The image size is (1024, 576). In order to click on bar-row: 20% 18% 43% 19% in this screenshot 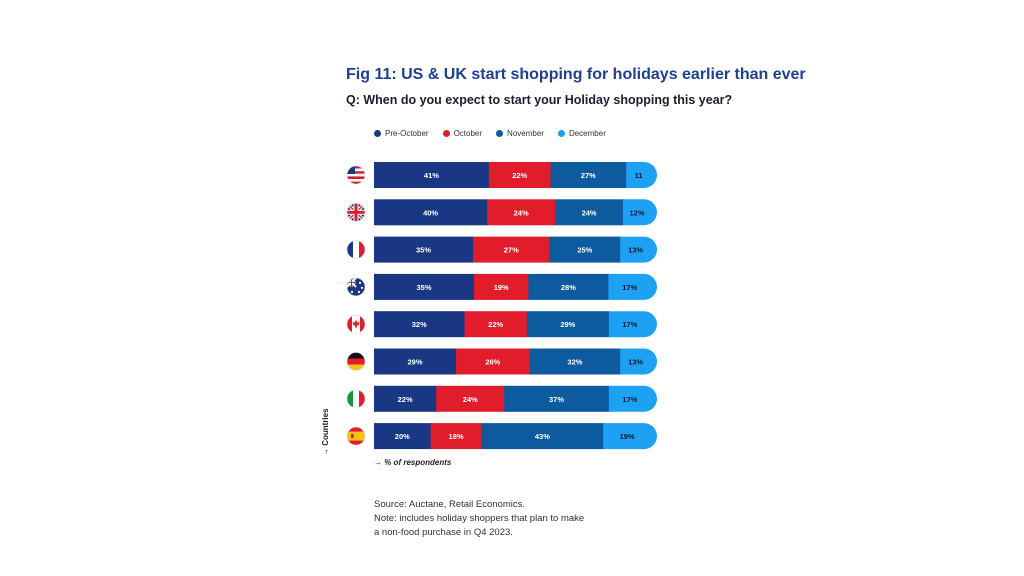, I will do `click(515, 436)`.